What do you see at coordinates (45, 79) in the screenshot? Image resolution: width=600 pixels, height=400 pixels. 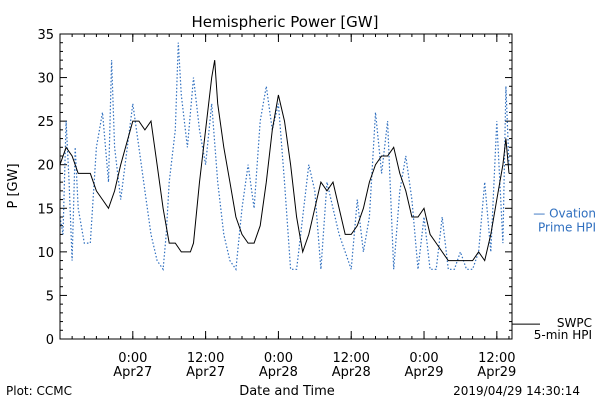 I see `y-tick-label: 30` at bounding box center [45, 79].